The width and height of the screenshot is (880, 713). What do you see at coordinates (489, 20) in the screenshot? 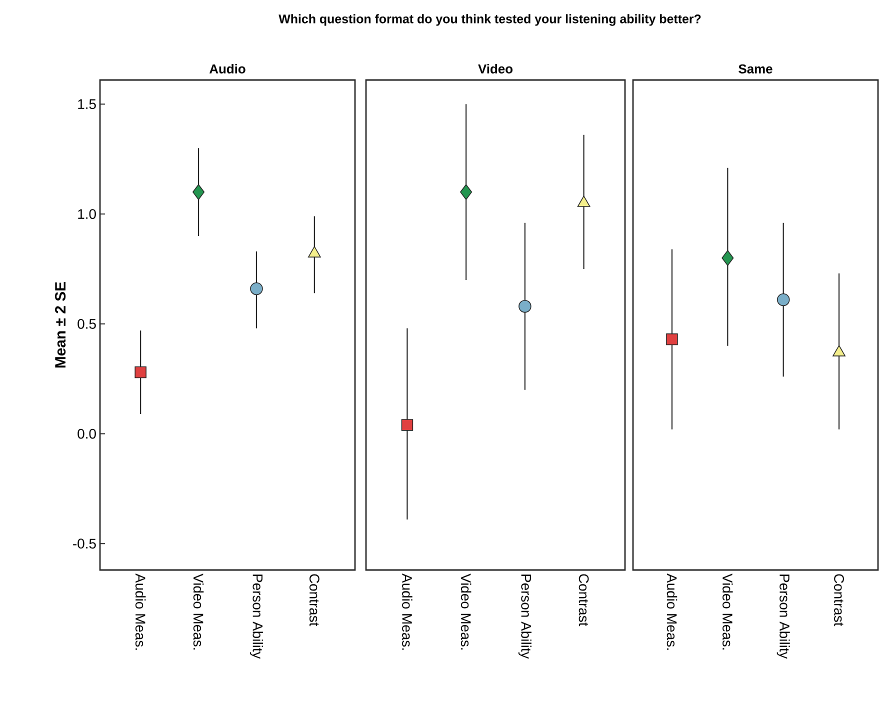
I see `text: Which question format do you think tested your listening ability better?` at bounding box center [489, 20].